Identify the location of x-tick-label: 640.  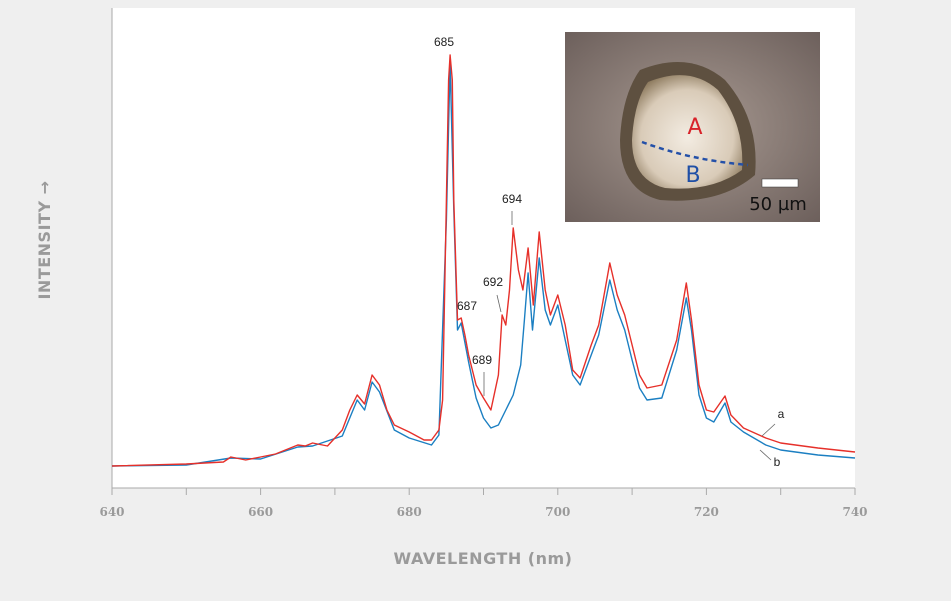
(111, 512).